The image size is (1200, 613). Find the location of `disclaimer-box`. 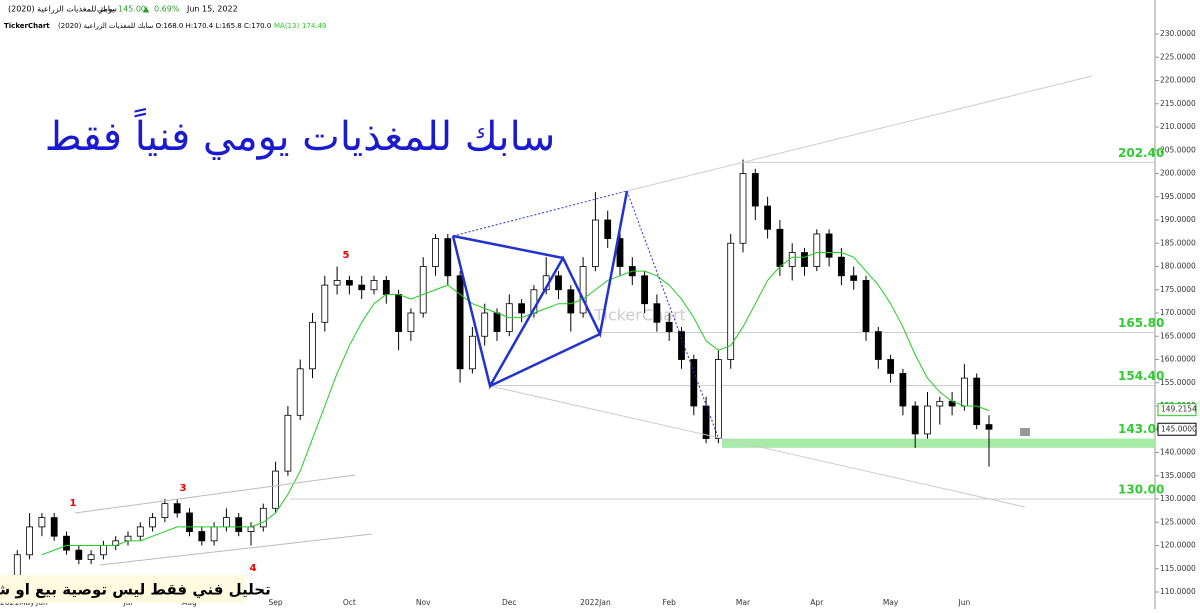

disclaimer-box is located at coordinates (122, 589).